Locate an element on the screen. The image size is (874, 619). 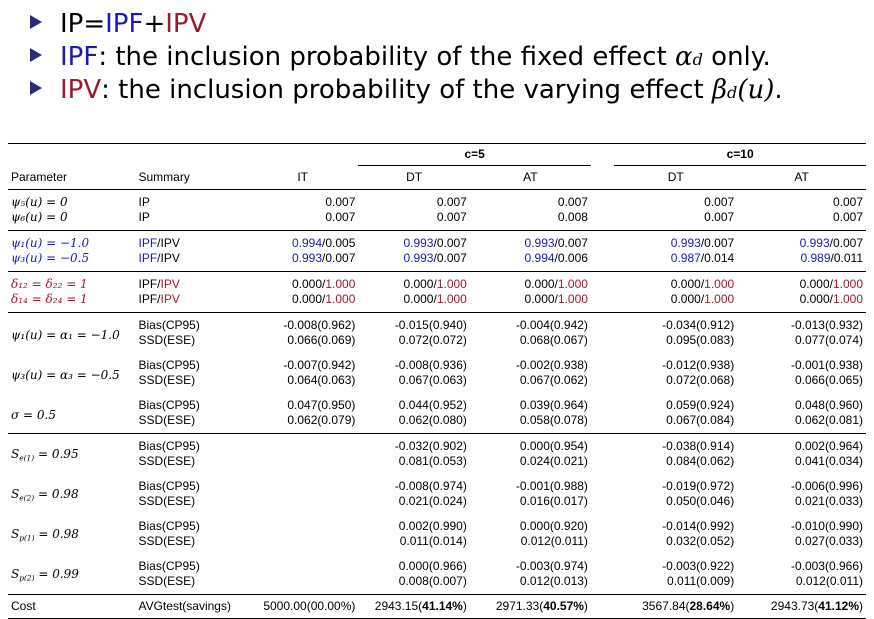
value-cell-it: 0.062(0.079) is located at coordinates (321, 420).